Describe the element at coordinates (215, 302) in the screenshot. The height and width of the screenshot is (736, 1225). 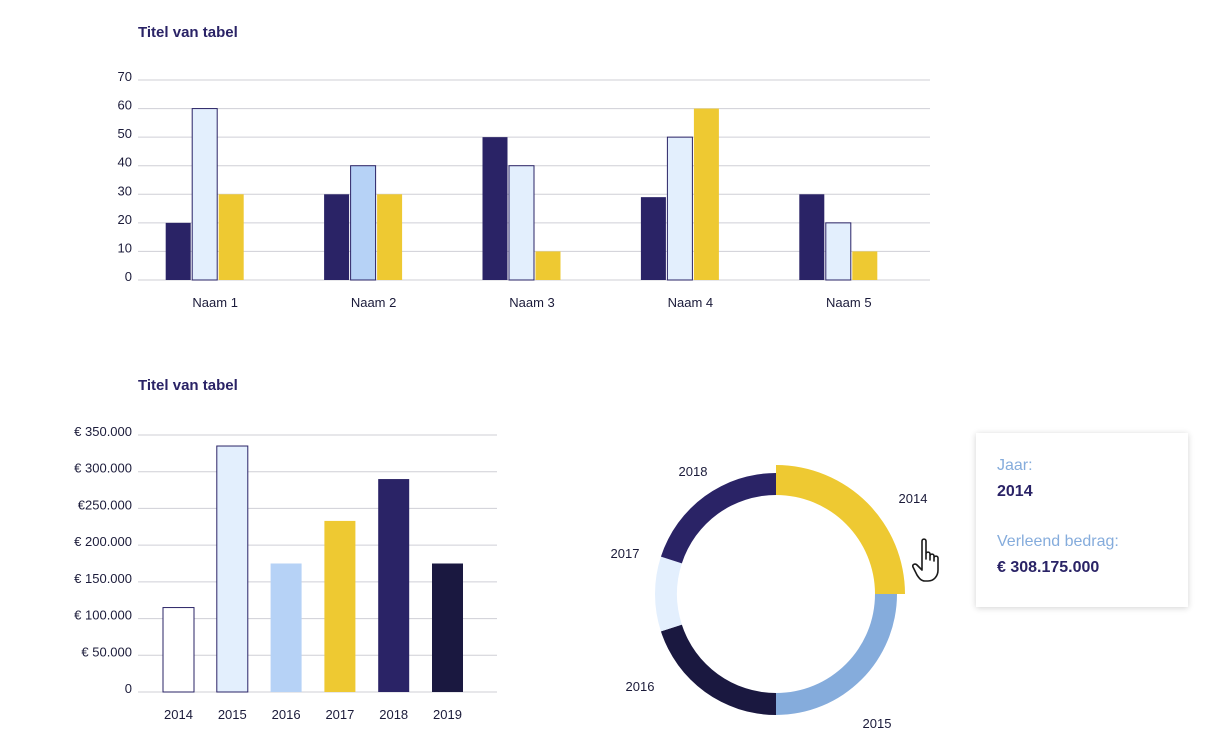
I see `x-tick-label: Naam 1` at that location.